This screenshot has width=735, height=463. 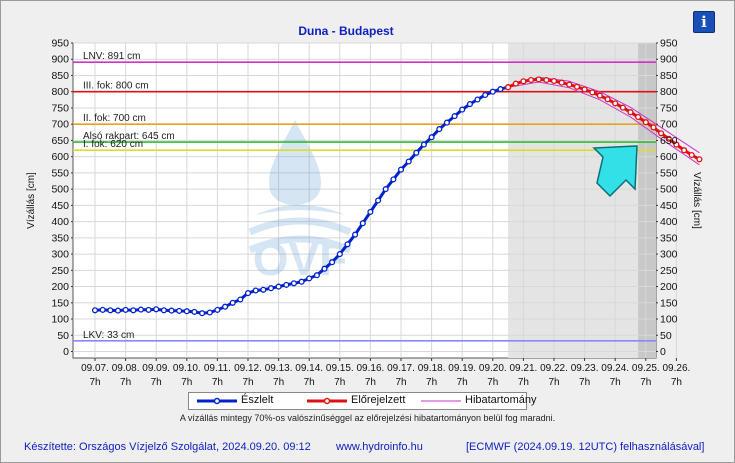 I want to click on x-tick-date-label: 09.15., so click(x=340, y=368).